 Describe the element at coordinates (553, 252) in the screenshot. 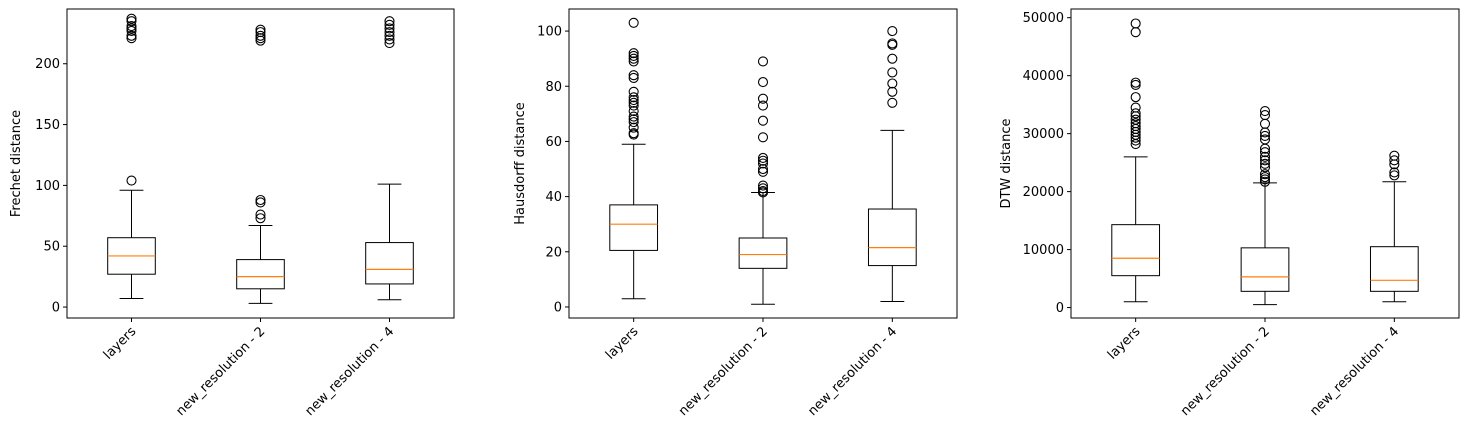

I see `y-tick-label: 20` at that location.